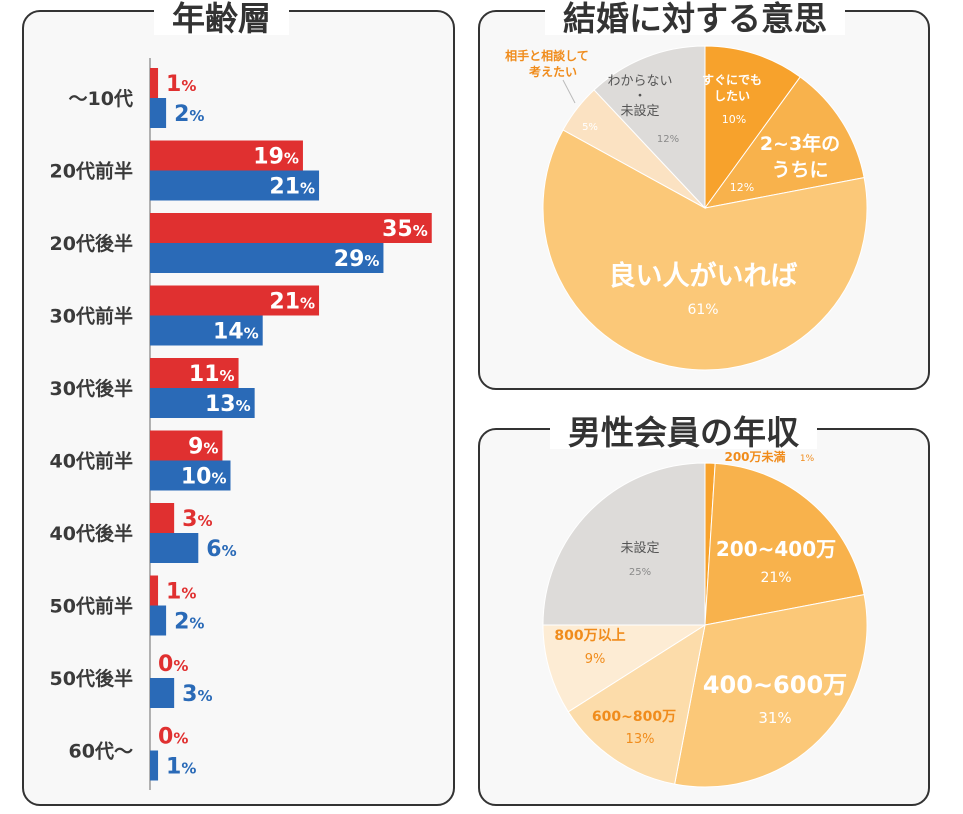 The width and height of the screenshot is (963, 814). What do you see at coordinates (589, 636) in the screenshot?
I see `income-slice-label: 800万以上` at bounding box center [589, 636].